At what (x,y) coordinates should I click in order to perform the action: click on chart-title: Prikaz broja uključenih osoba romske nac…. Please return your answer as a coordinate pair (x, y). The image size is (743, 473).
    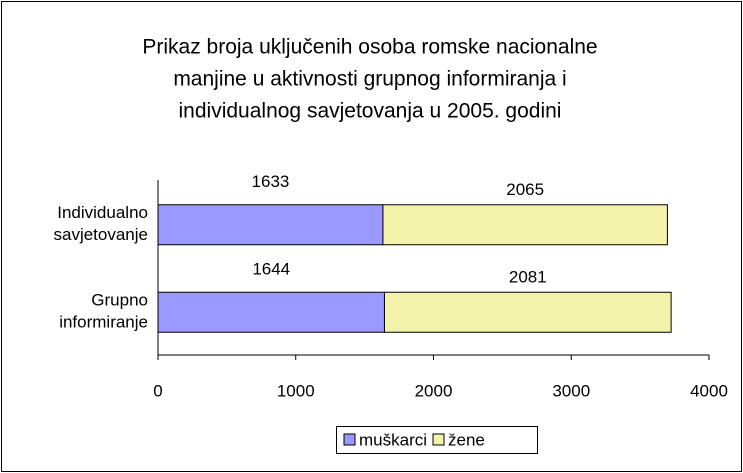
    Looking at the image, I should click on (369, 47).